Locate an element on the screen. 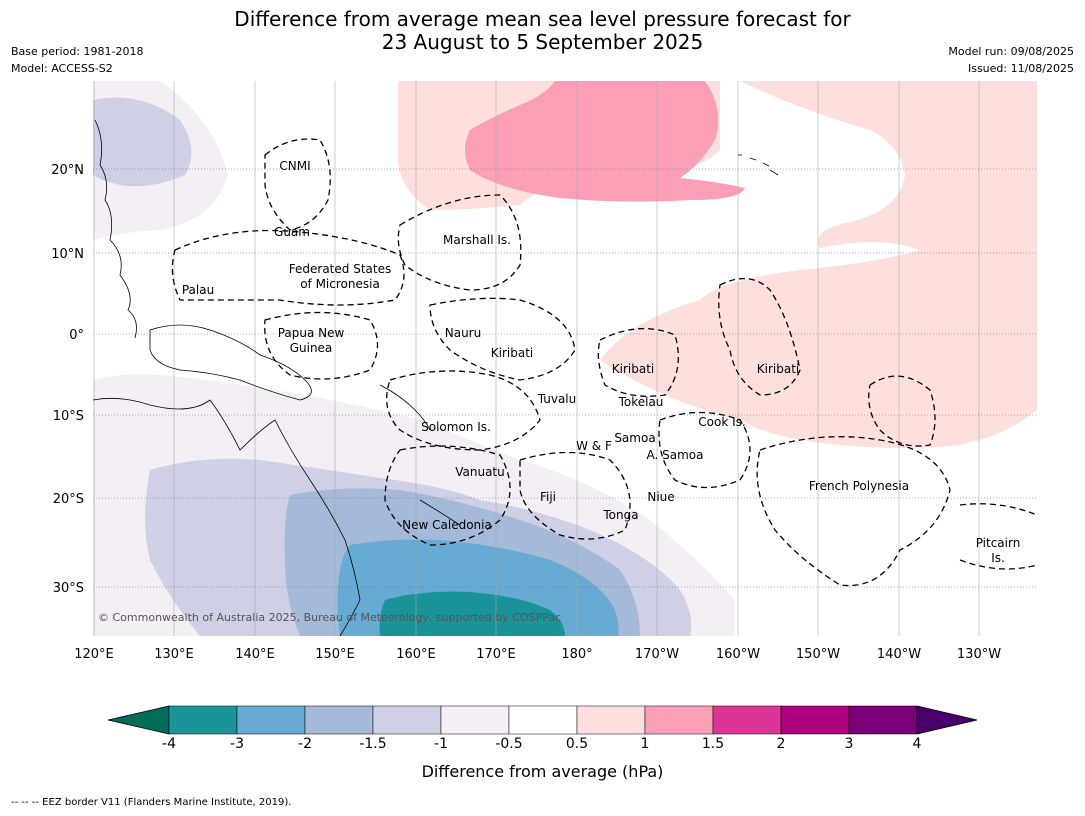 This screenshot has width=1085, height=816. eez-nauru-kiribati is located at coordinates (502, 339).